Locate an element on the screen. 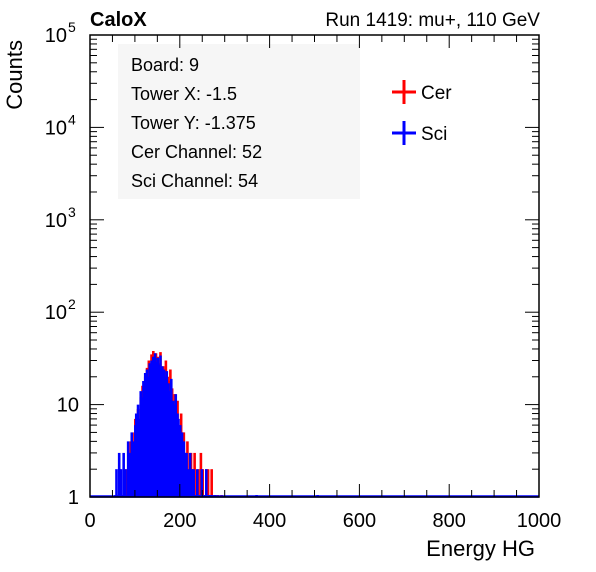  info-line-board: Board: 9 is located at coordinates (165, 65).